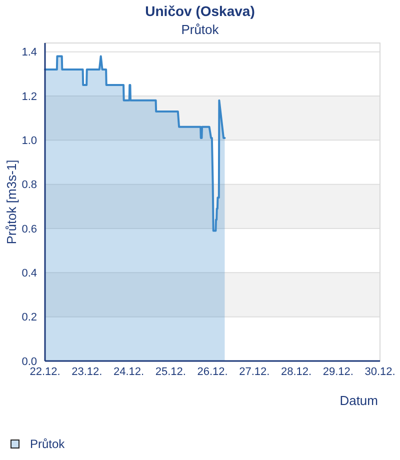 The height and width of the screenshot is (460, 400). What do you see at coordinates (338, 372) in the screenshot?
I see `x-tick-label: 29.12.` at bounding box center [338, 372].